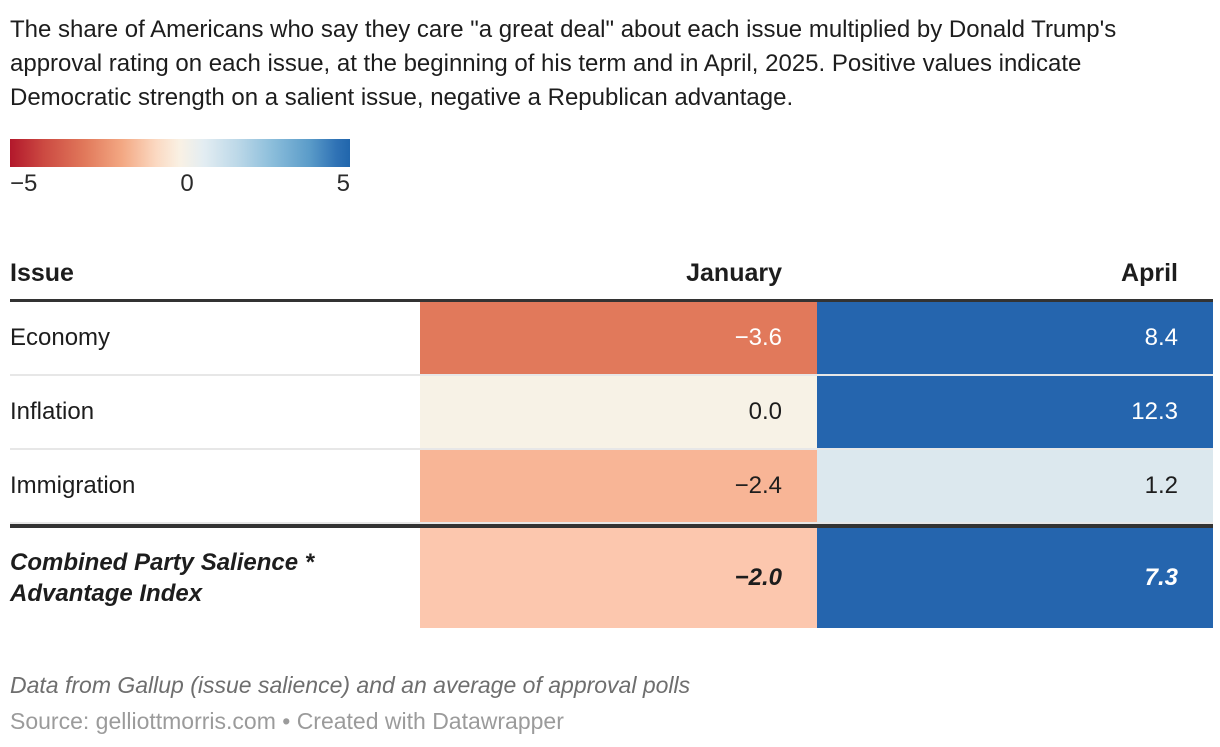  What do you see at coordinates (618, 338) in the screenshot?
I see `cell-economy-january: −3.6` at bounding box center [618, 338].